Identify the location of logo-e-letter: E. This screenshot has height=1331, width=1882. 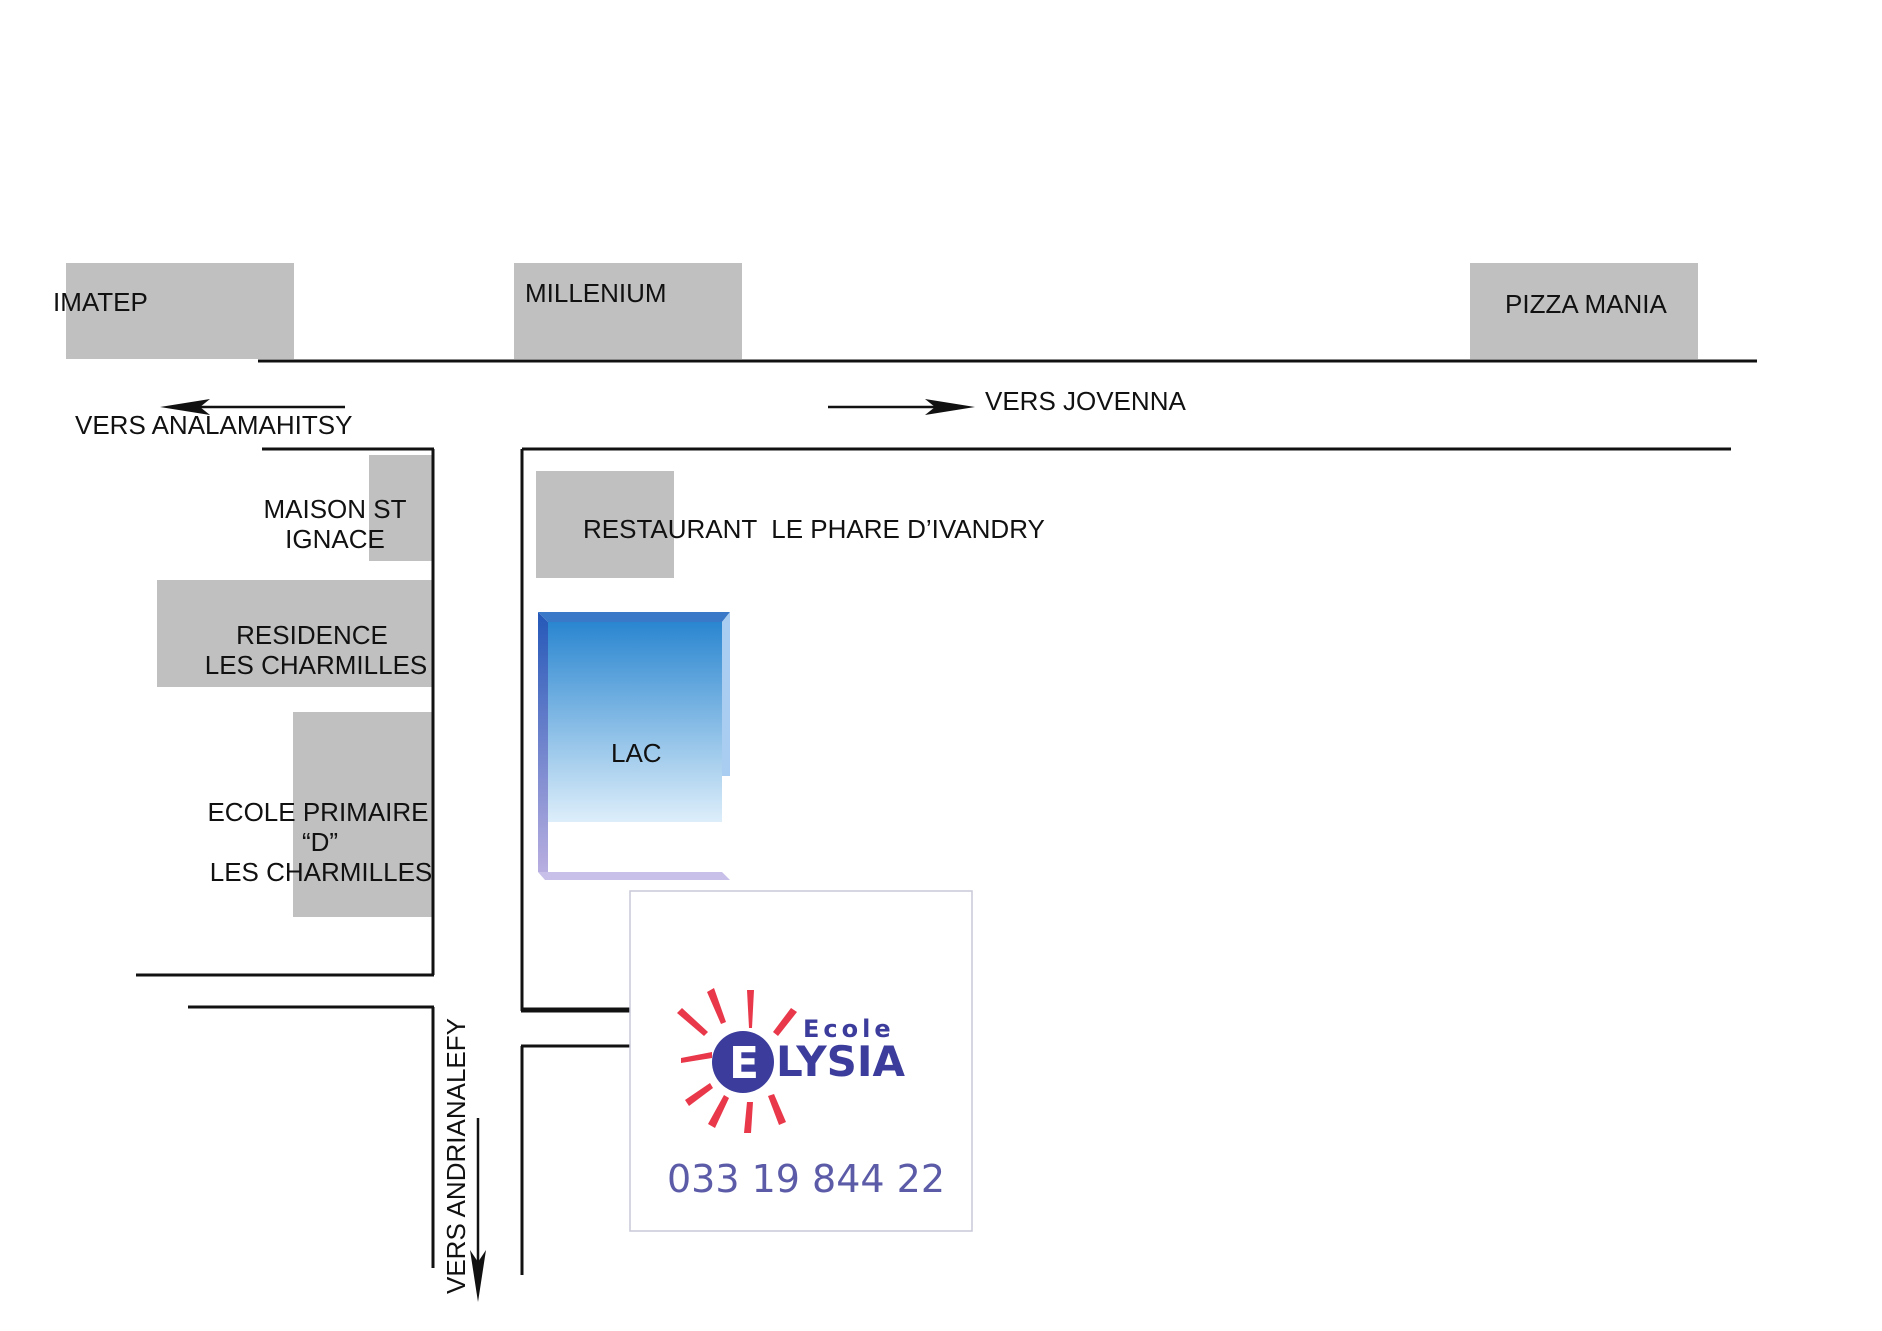
(744, 1063).